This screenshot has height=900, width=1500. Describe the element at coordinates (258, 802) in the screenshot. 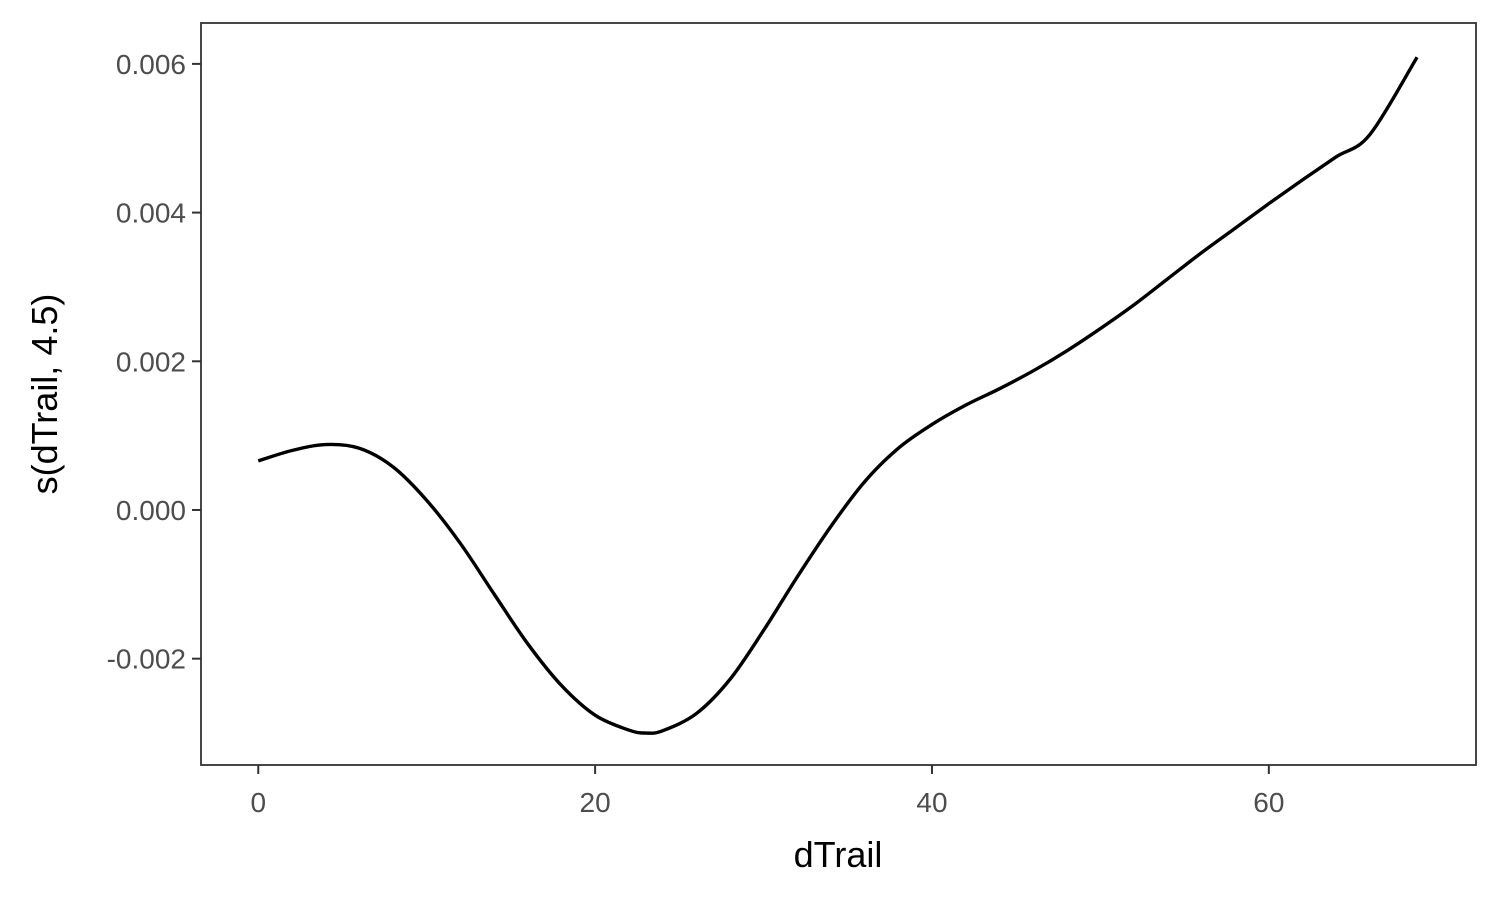

I see `x-tick-label: 0` at that location.